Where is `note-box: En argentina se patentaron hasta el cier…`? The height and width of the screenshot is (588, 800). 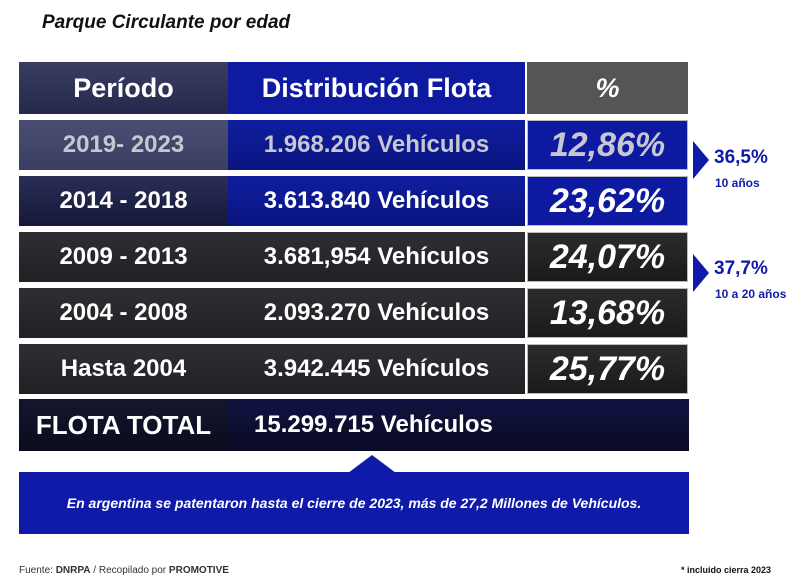 note-box: En argentina se patentaron hasta el cier… is located at coordinates (354, 503).